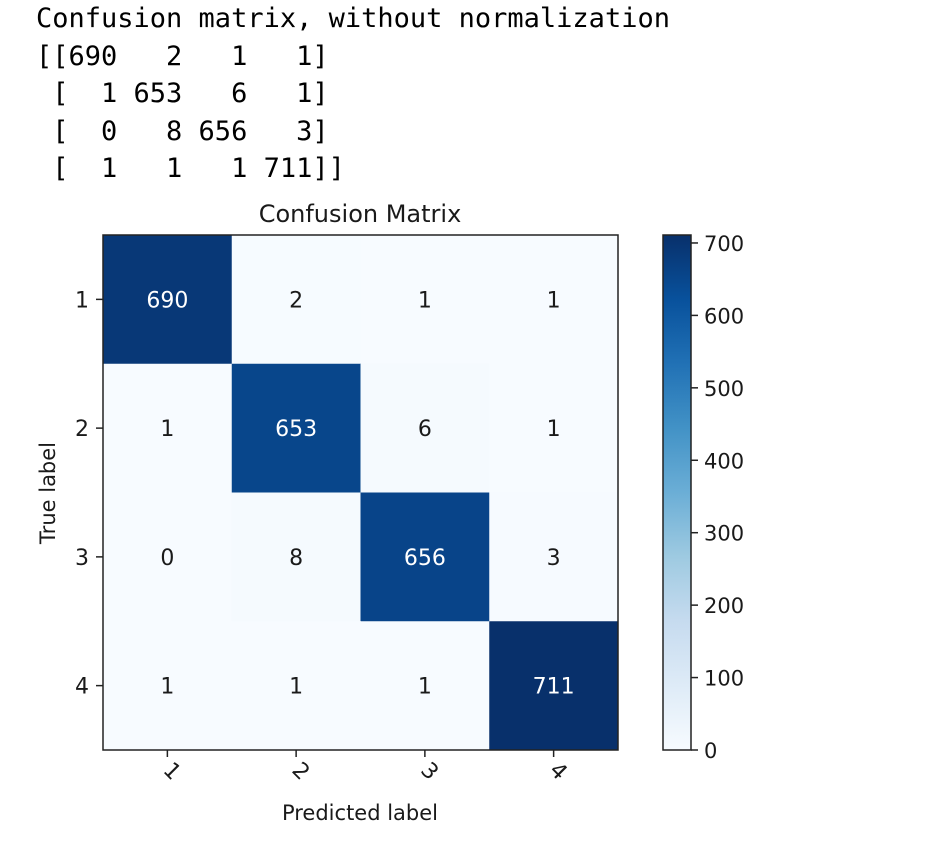  Describe the element at coordinates (724, 461) in the screenshot. I see `colorbar-tick-label: 400` at that location.